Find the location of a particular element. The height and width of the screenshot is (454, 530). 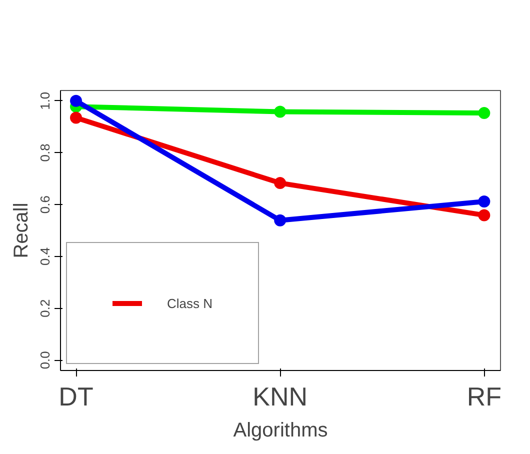

y-tick-label: 1.0 is located at coordinates (45, 101).